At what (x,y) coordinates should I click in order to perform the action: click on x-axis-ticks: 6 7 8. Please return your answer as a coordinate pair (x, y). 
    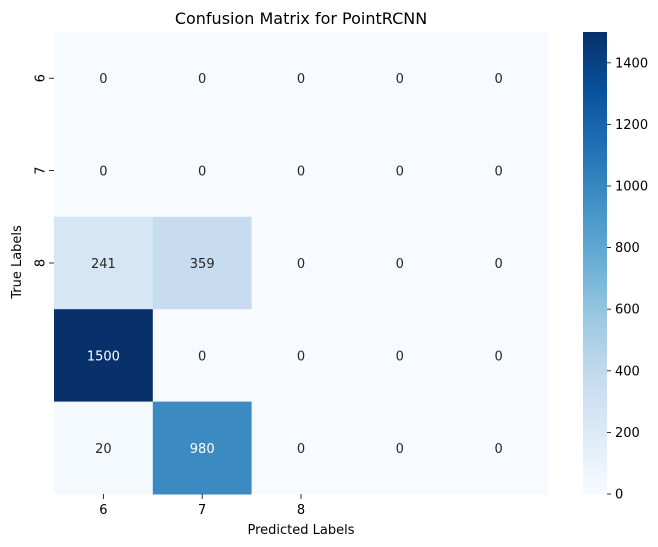
    Looking at the image, I should click on (202, 506).